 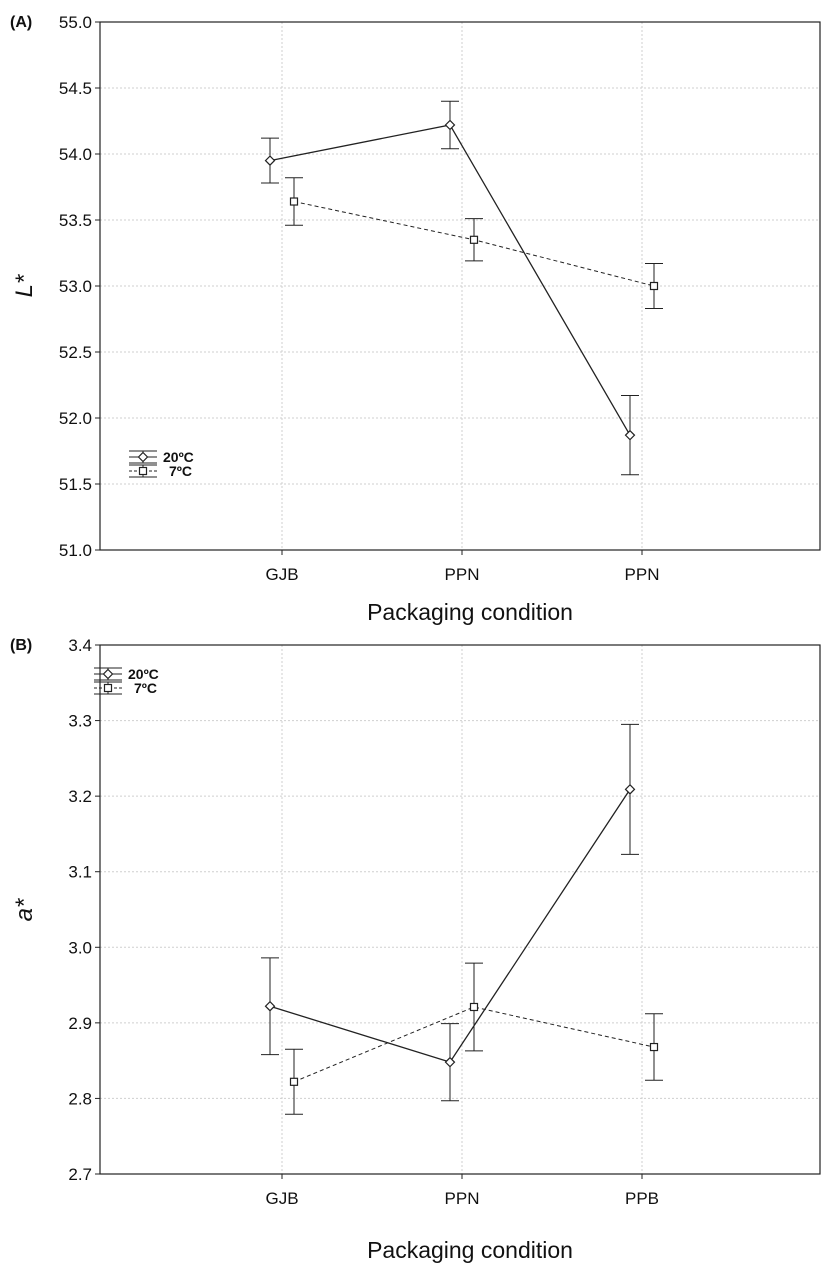 I want to click on y-tick-label: 2.7, so click(x=80, y=1174).